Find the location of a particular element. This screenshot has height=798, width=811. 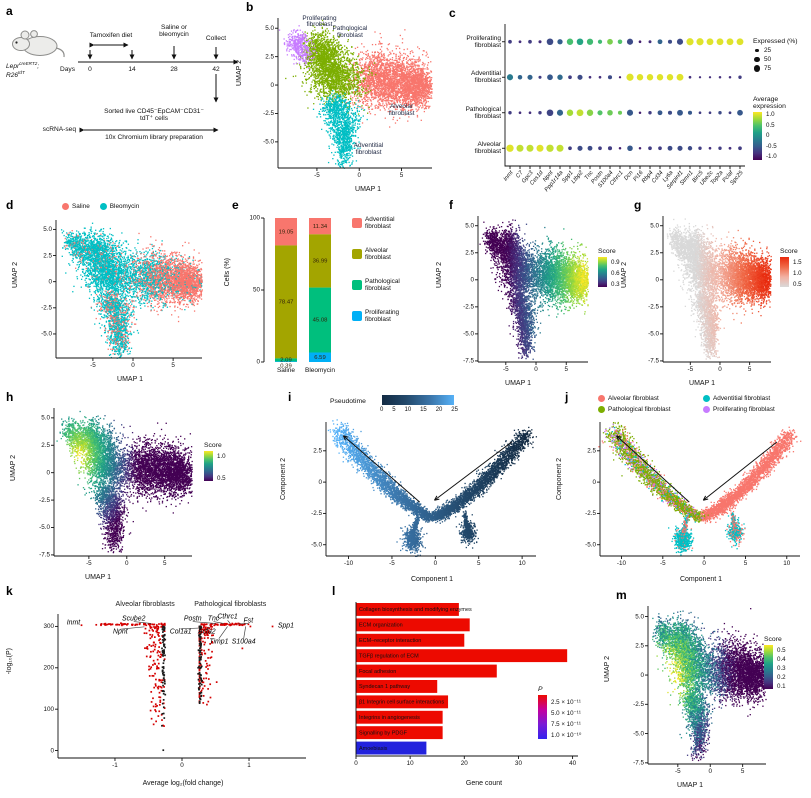

color-legend-tick: 1.0 is located at coordinates (770, 114).